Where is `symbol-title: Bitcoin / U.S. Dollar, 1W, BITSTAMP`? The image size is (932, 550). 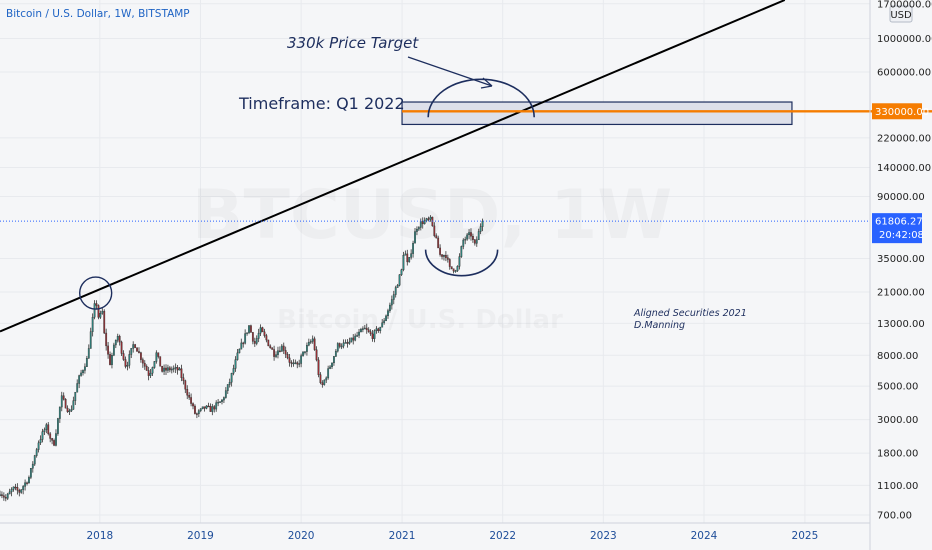 symbol-title: Bitcoin / U.S. Dollar, 1W, BITSTAMP is located at coordinates (98, 14).